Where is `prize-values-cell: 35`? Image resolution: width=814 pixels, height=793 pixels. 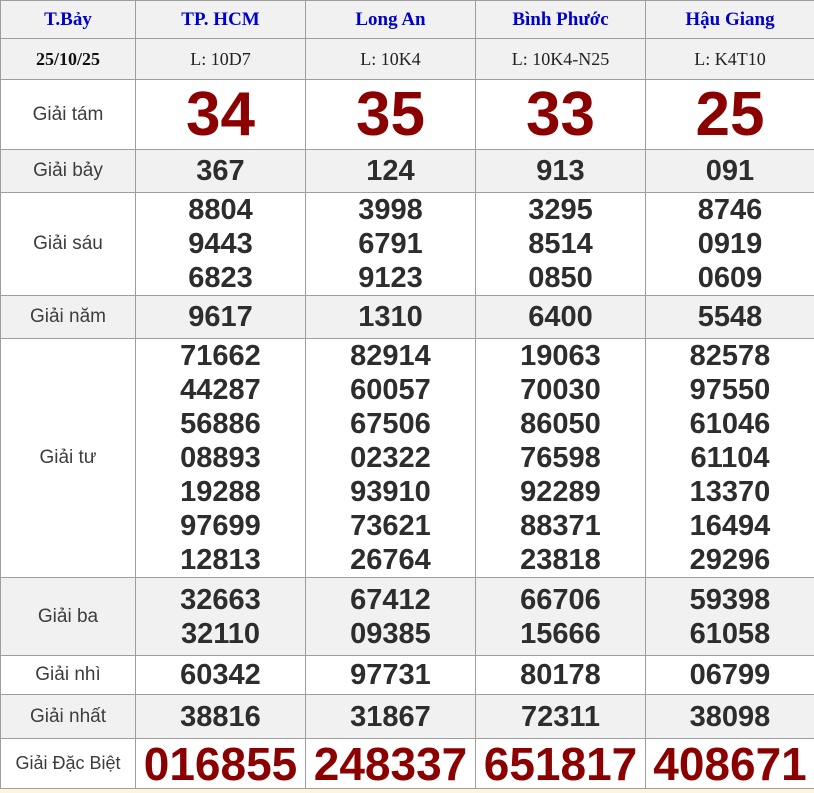 prize-values-cell: 35 is located at coordinates (390, 114).